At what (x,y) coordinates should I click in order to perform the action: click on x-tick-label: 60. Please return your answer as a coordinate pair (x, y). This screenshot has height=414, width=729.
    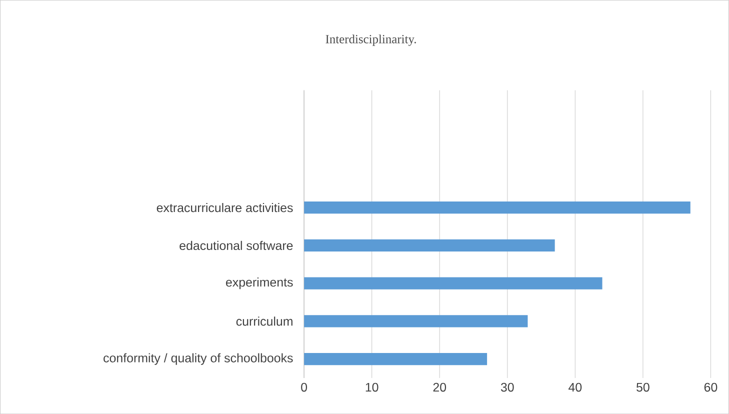
    Looking at the image, I should click on (711, 387).